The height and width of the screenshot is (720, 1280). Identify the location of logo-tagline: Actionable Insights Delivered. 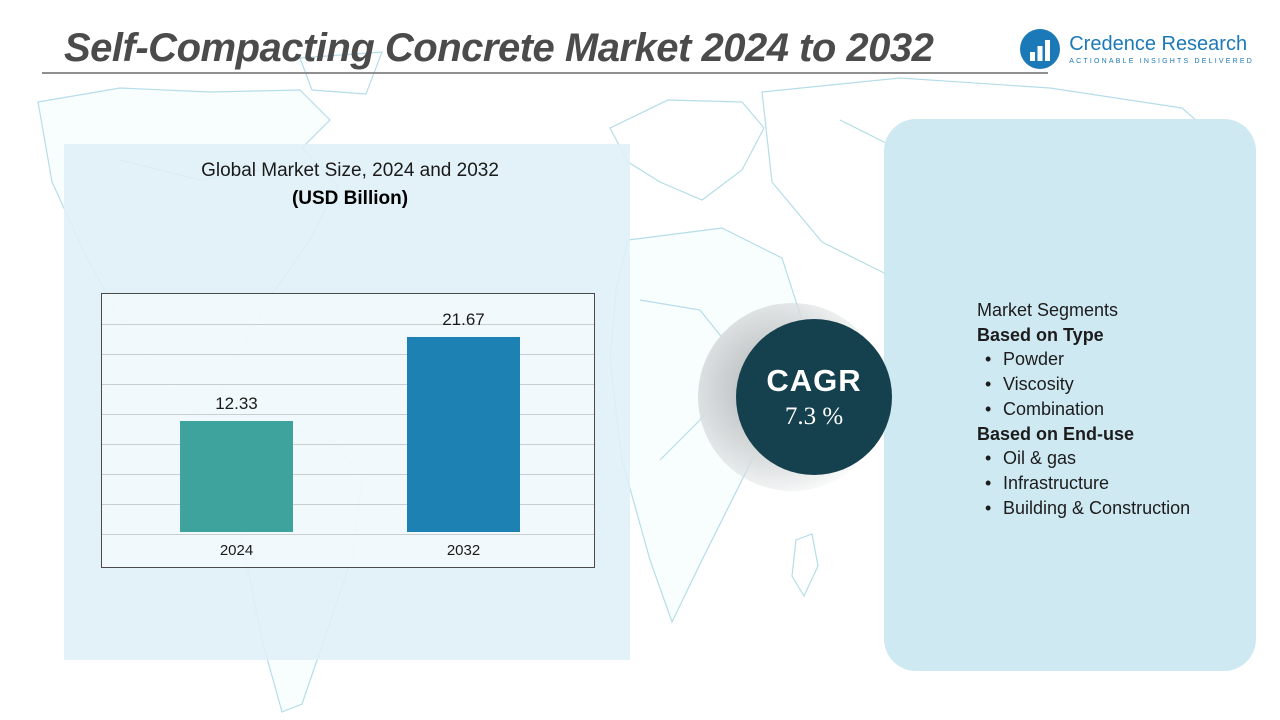
(1161, 61).